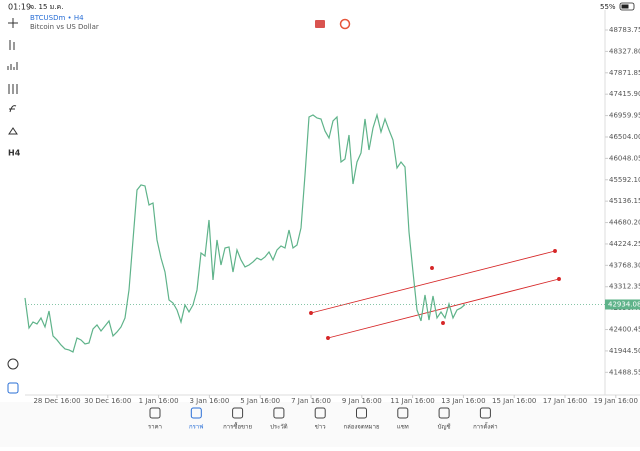 The height and width of the screenshot is (451, 640). Describe the element at coordinates (13, 109) in the screenshot. I see `function-tool` at that location.